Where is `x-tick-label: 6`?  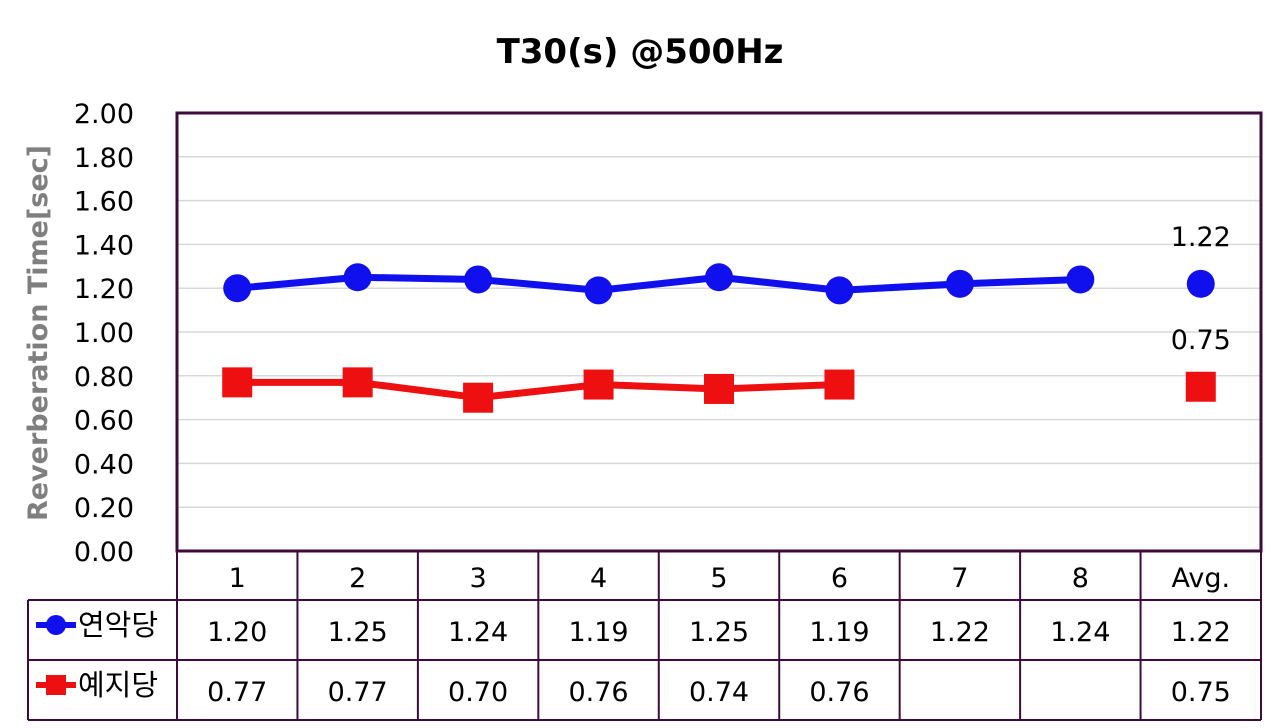 x-tick-label: 6 is located at coordinates (839, 578).